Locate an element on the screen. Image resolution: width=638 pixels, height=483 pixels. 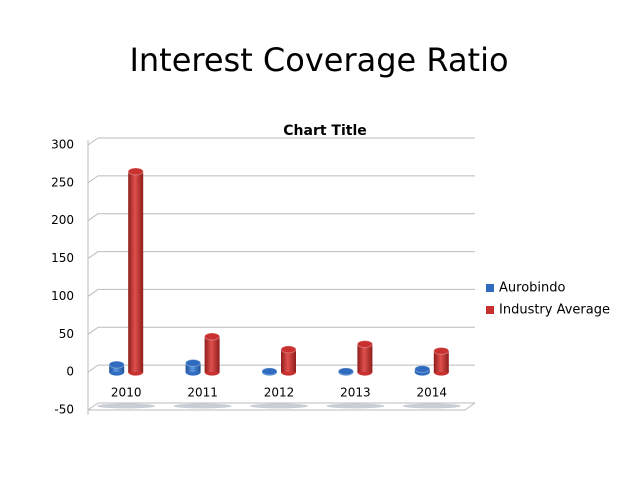
x-tick-label: 2013 is located at coordinates (355, 393).